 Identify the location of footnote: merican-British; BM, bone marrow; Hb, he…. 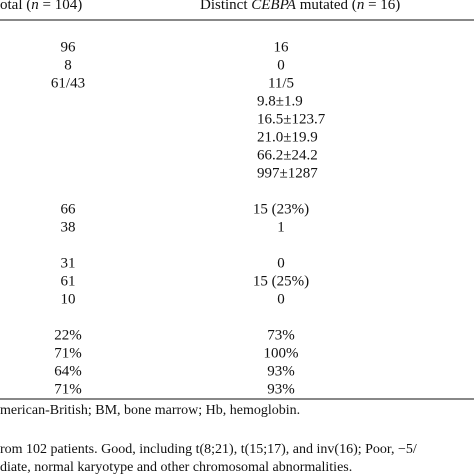
(150, 410).